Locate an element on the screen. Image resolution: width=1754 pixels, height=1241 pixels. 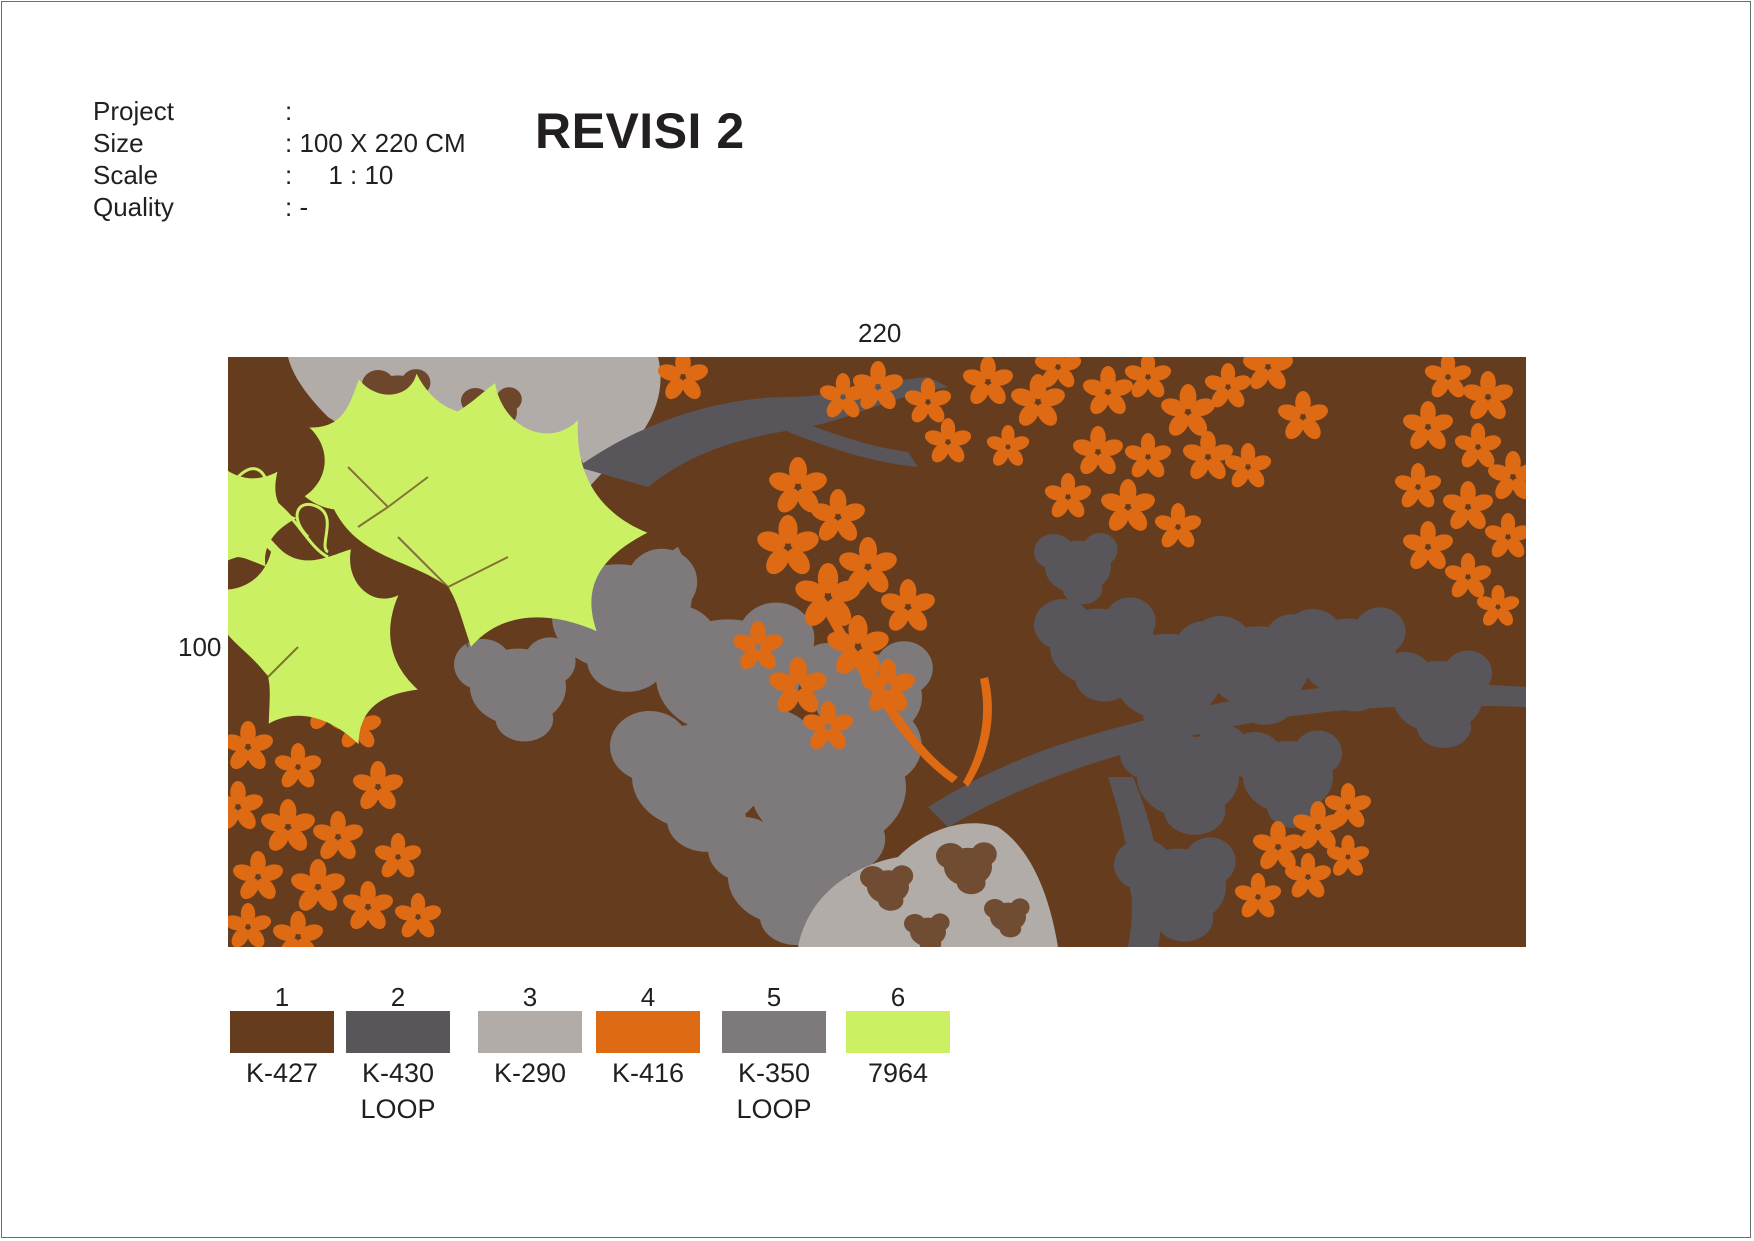
darkgray-foliage-right is located at coordinates (1227, 739).